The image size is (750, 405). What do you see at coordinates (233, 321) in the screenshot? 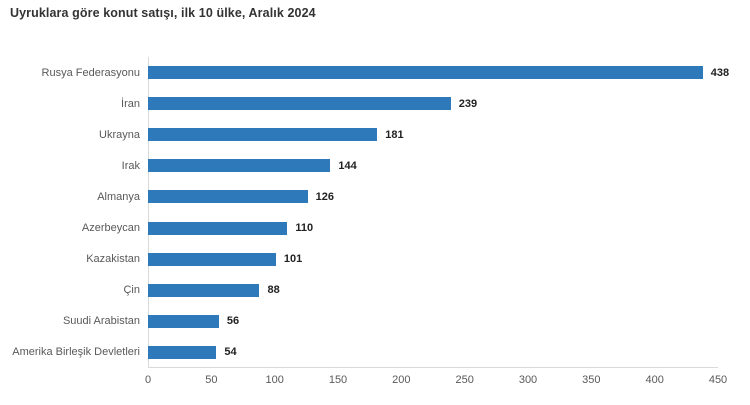
I see `value-label: 56` at bounding box center [233, 321].